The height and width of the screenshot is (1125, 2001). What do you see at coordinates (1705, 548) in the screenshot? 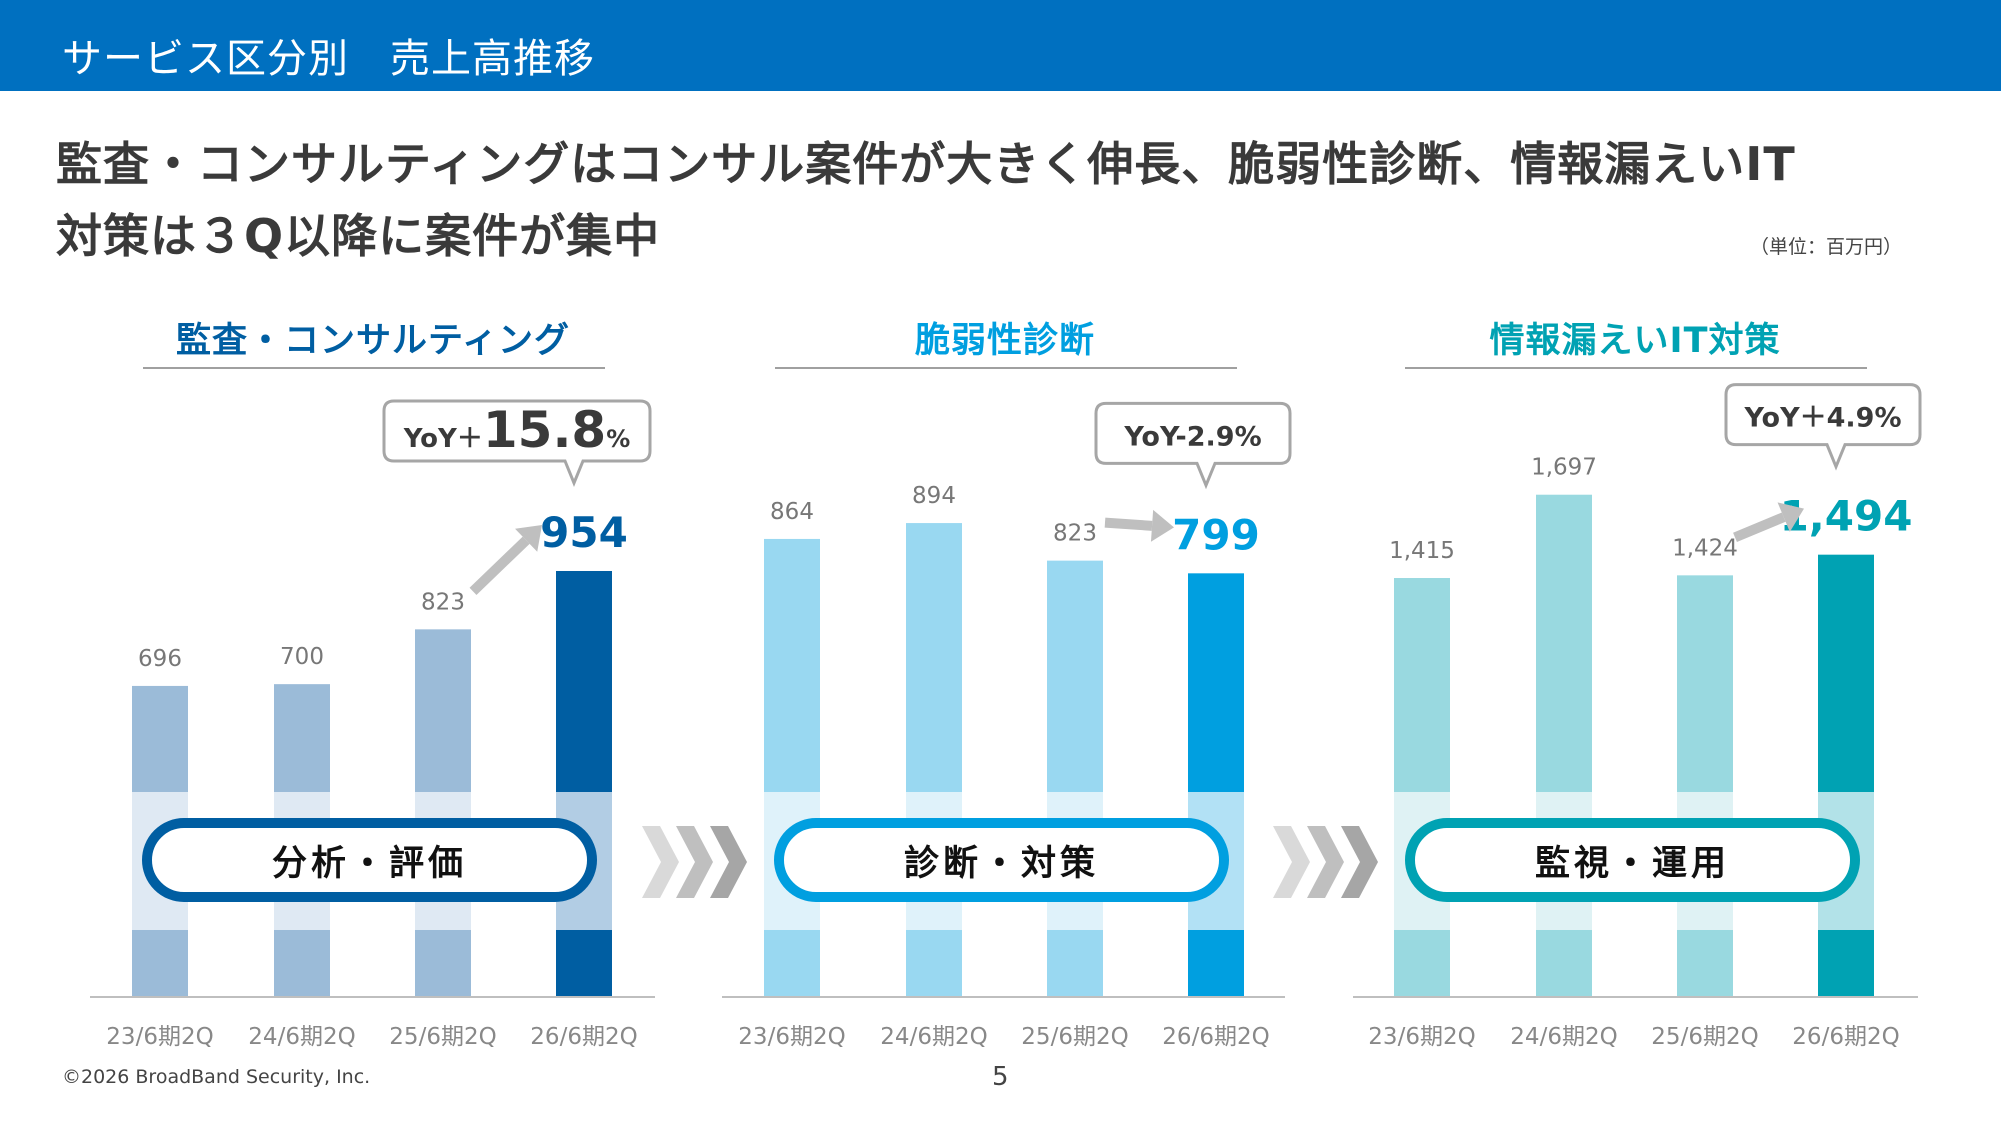
I see `bar-value-label: 1,424` at bounding box center [1705, 548].